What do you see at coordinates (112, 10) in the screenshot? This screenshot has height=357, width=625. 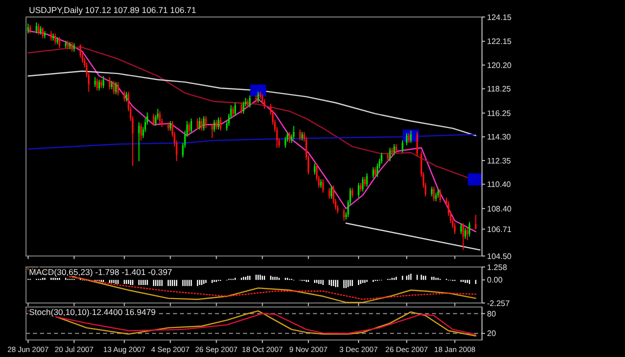 I see `chart-title: USDJPY,Daily 107.12 107.89 106.71 106.71` at bounding box center [112, 10].